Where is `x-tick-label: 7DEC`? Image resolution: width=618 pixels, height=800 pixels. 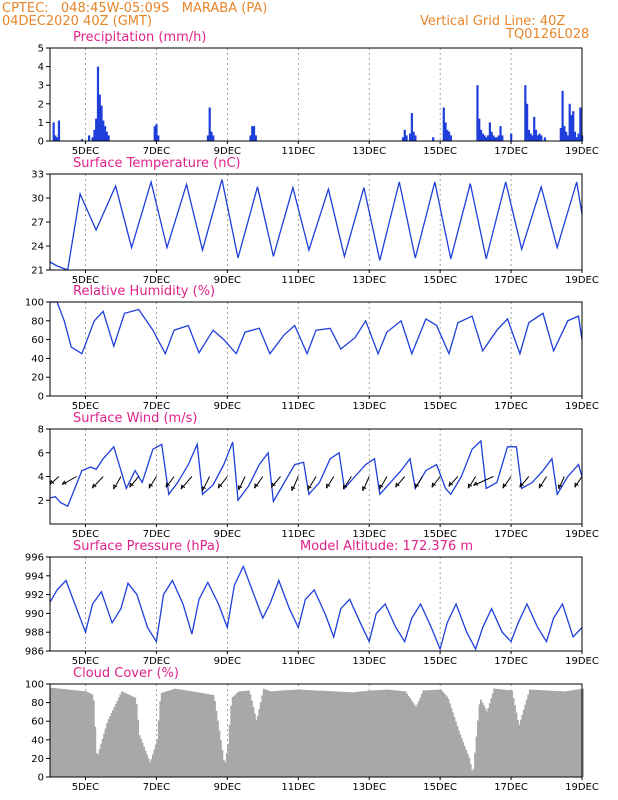 x-tick-label: 7DEC is located at coordinates (156, 787).